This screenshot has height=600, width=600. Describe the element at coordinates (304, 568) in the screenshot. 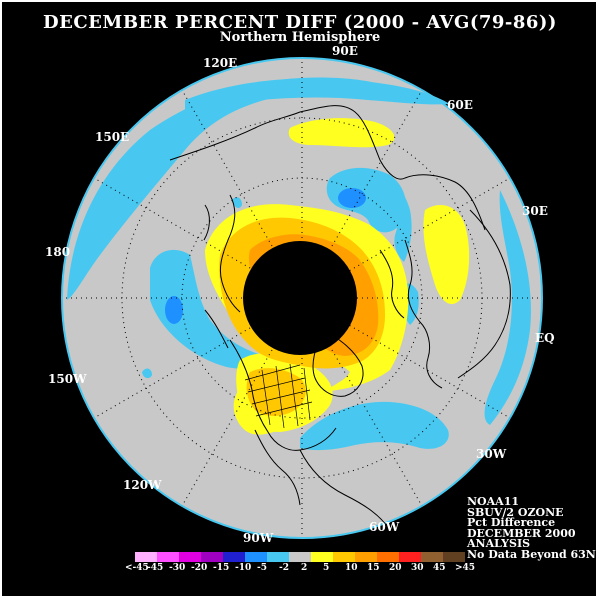

I see `legend-label: 2` at that location.